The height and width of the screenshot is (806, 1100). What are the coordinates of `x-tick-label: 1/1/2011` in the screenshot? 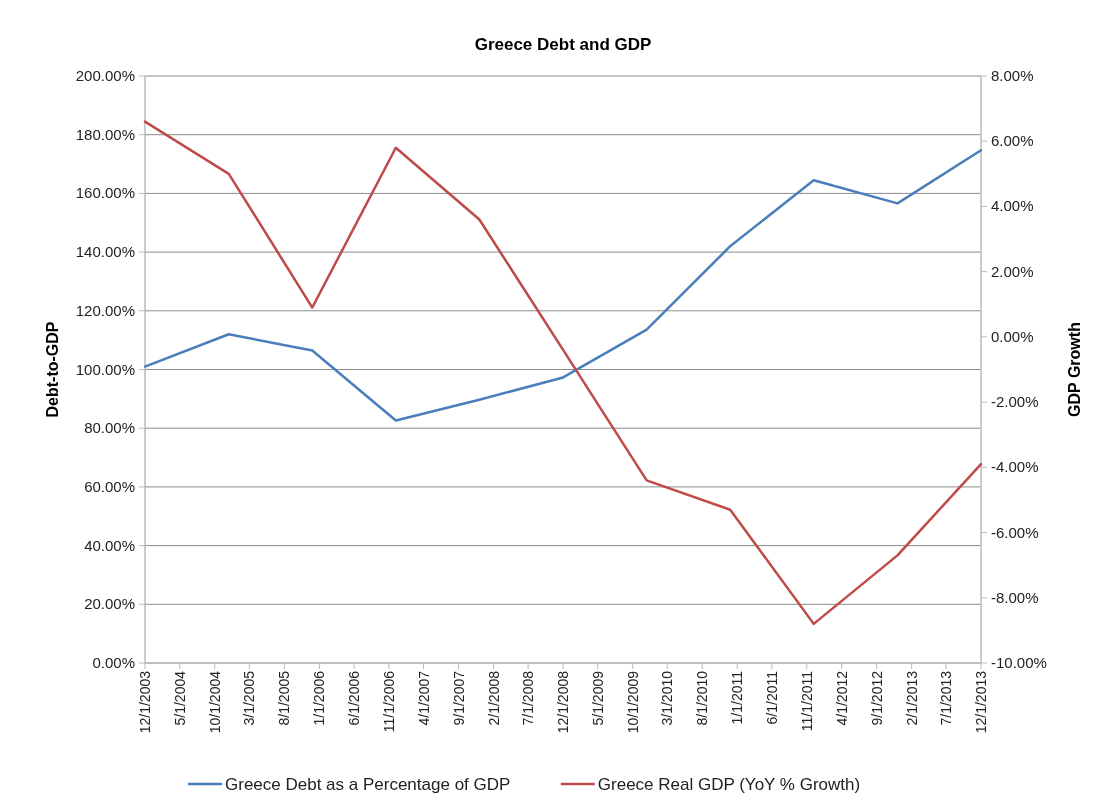 It's located at (737, 697).